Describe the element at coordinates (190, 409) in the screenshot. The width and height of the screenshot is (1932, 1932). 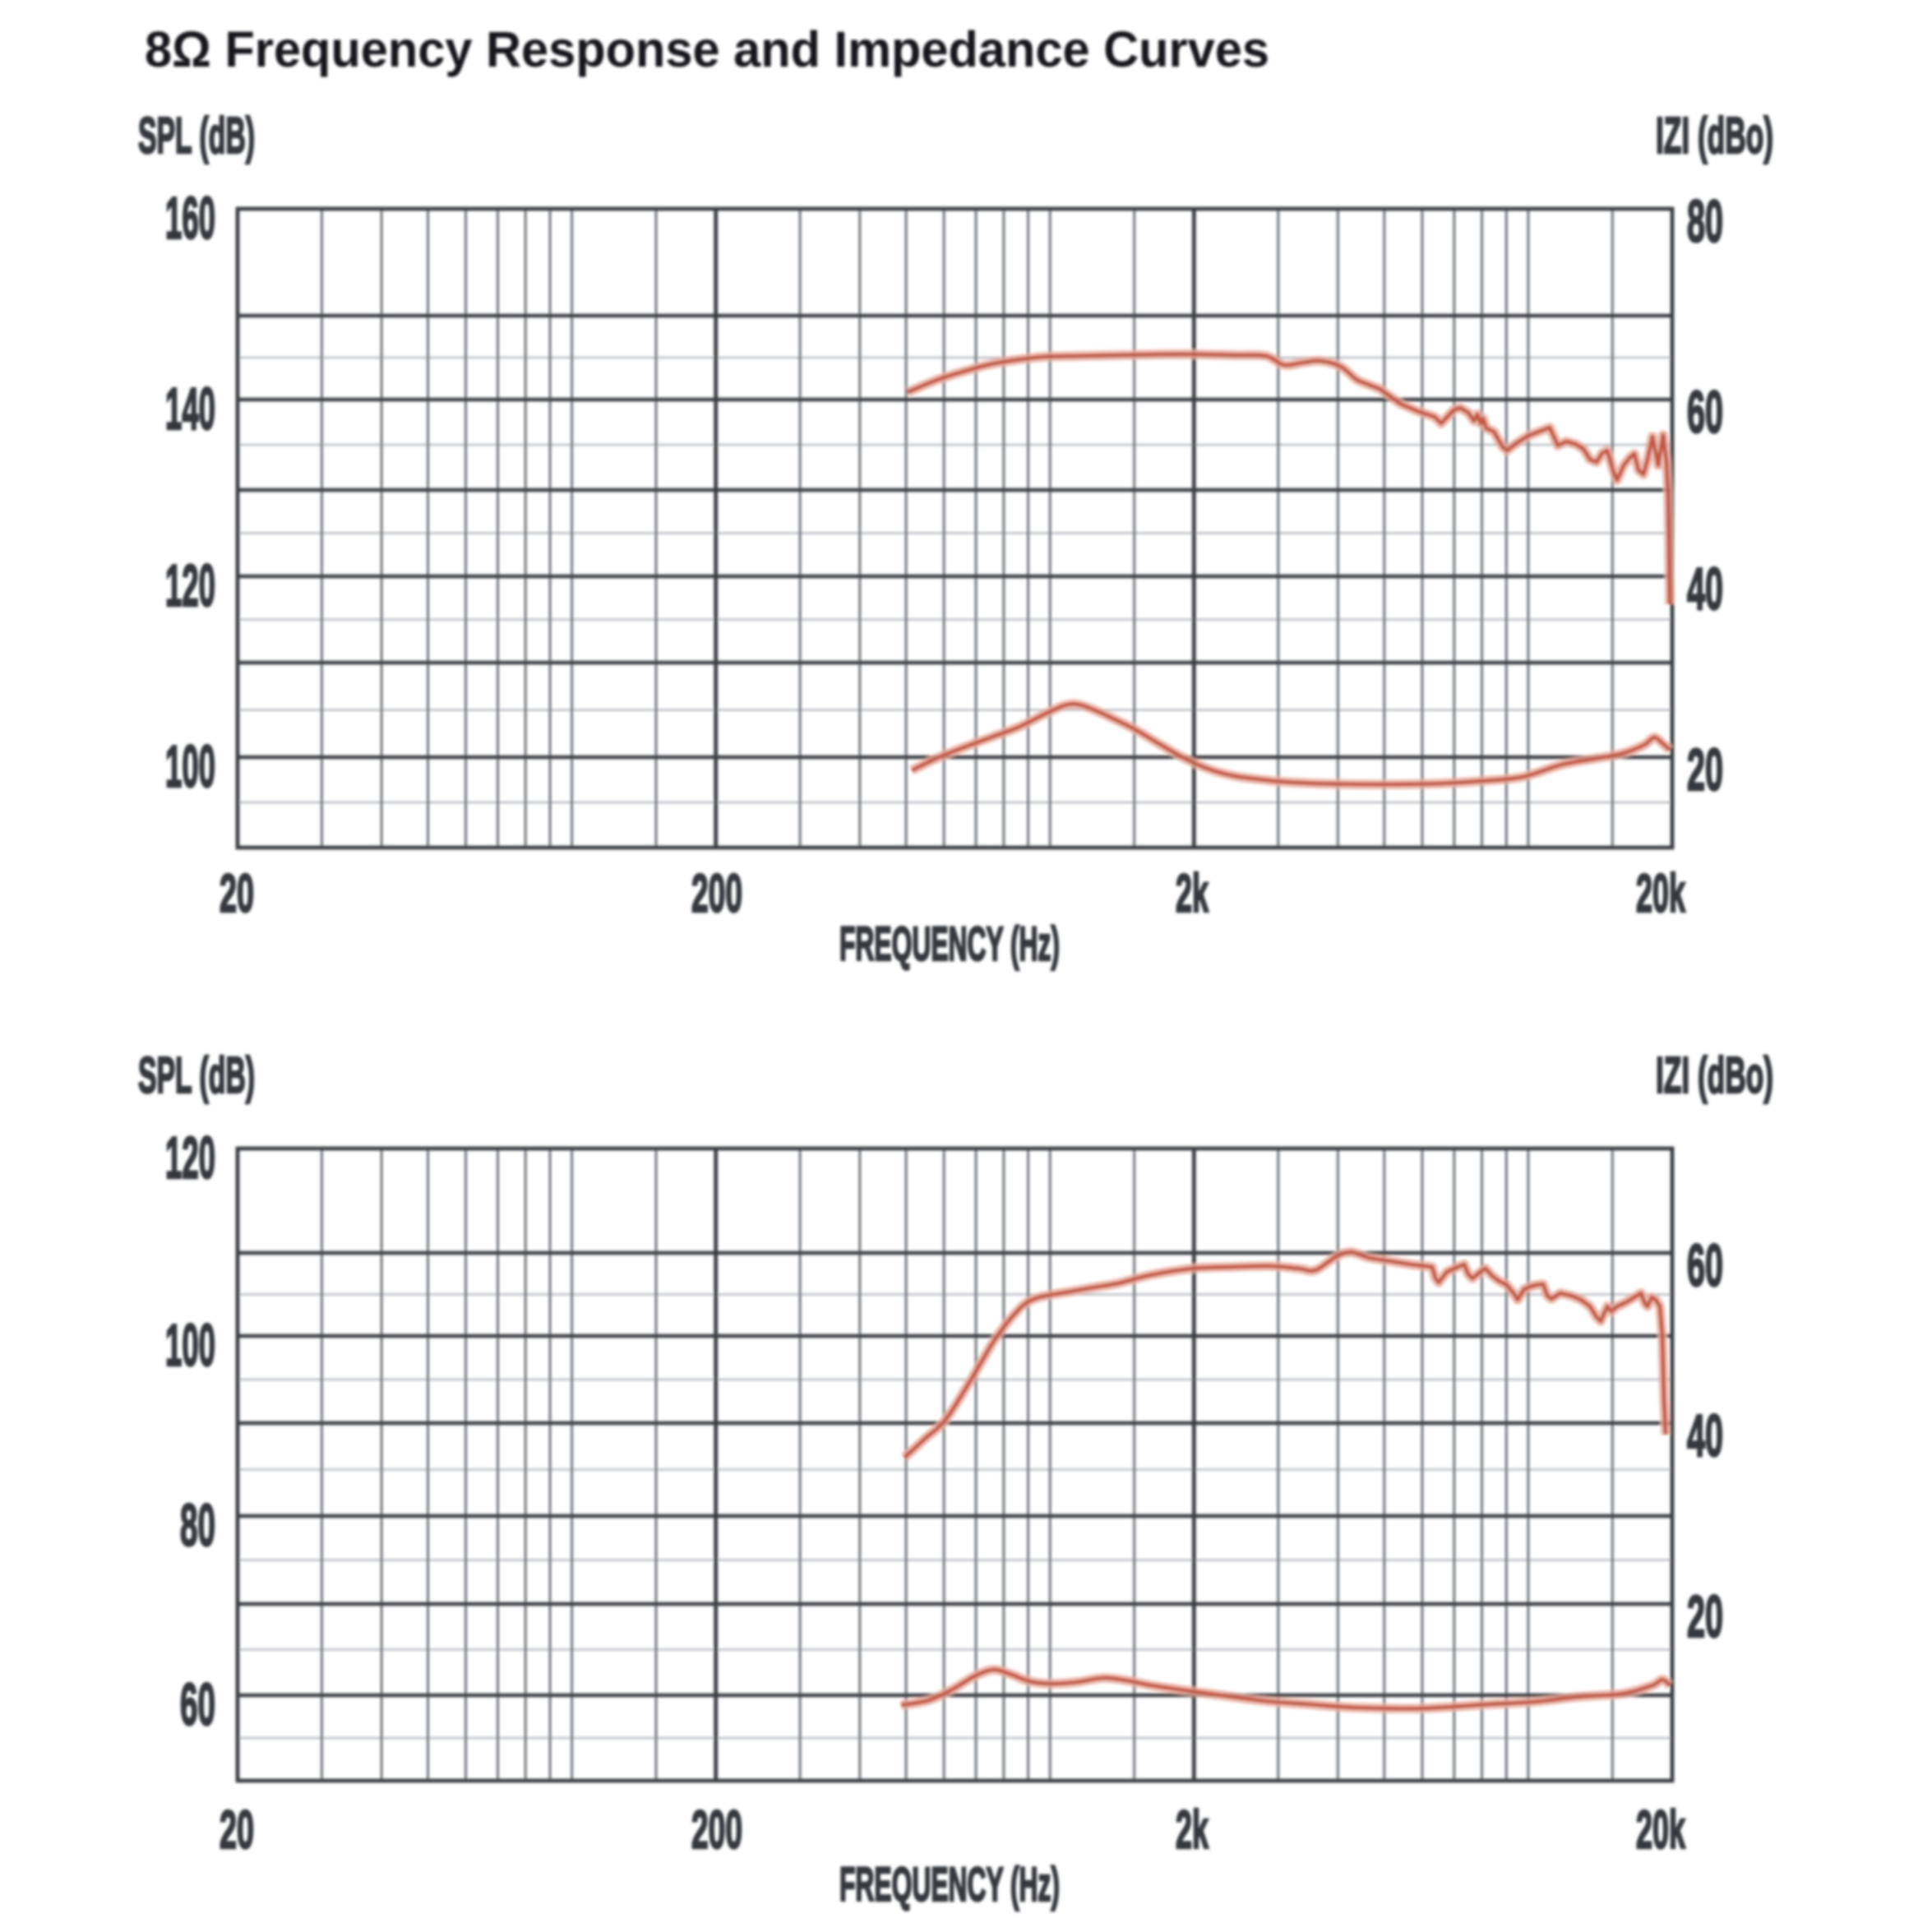
I see `svg-text: 140` at that location.